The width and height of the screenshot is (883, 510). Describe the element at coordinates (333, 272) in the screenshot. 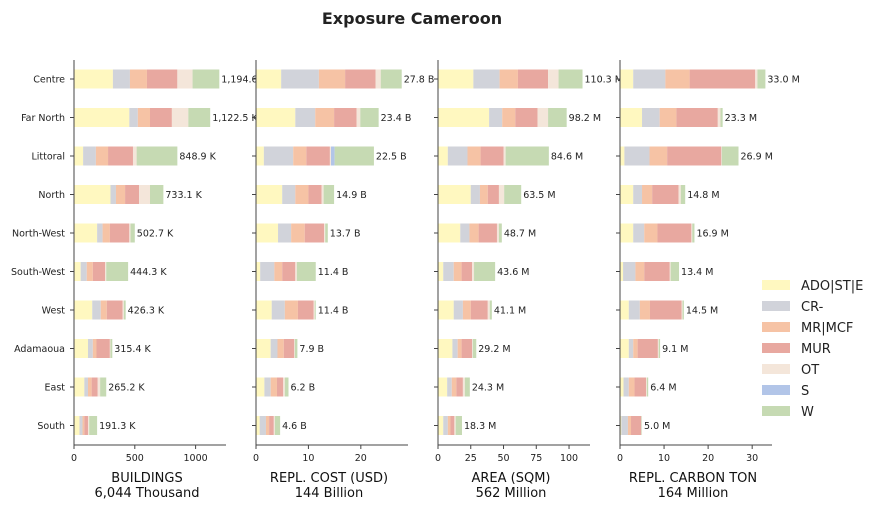

I see `value-label: 11.4 B` at that location.